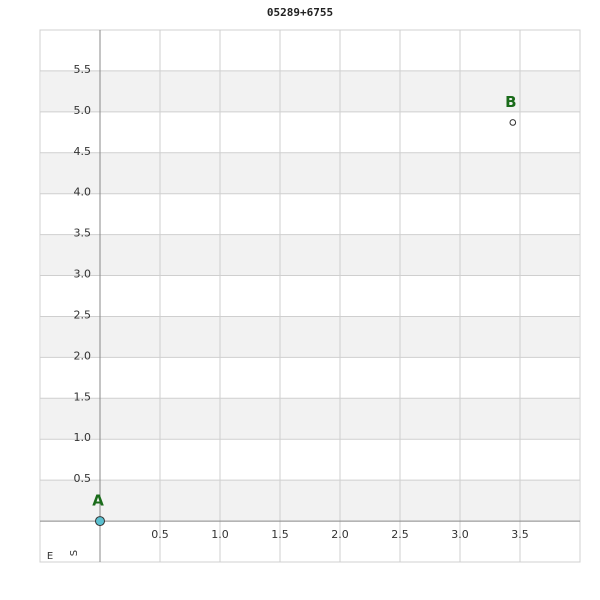  I want to click on y-tick-label: 4.5, so click(83, 151).